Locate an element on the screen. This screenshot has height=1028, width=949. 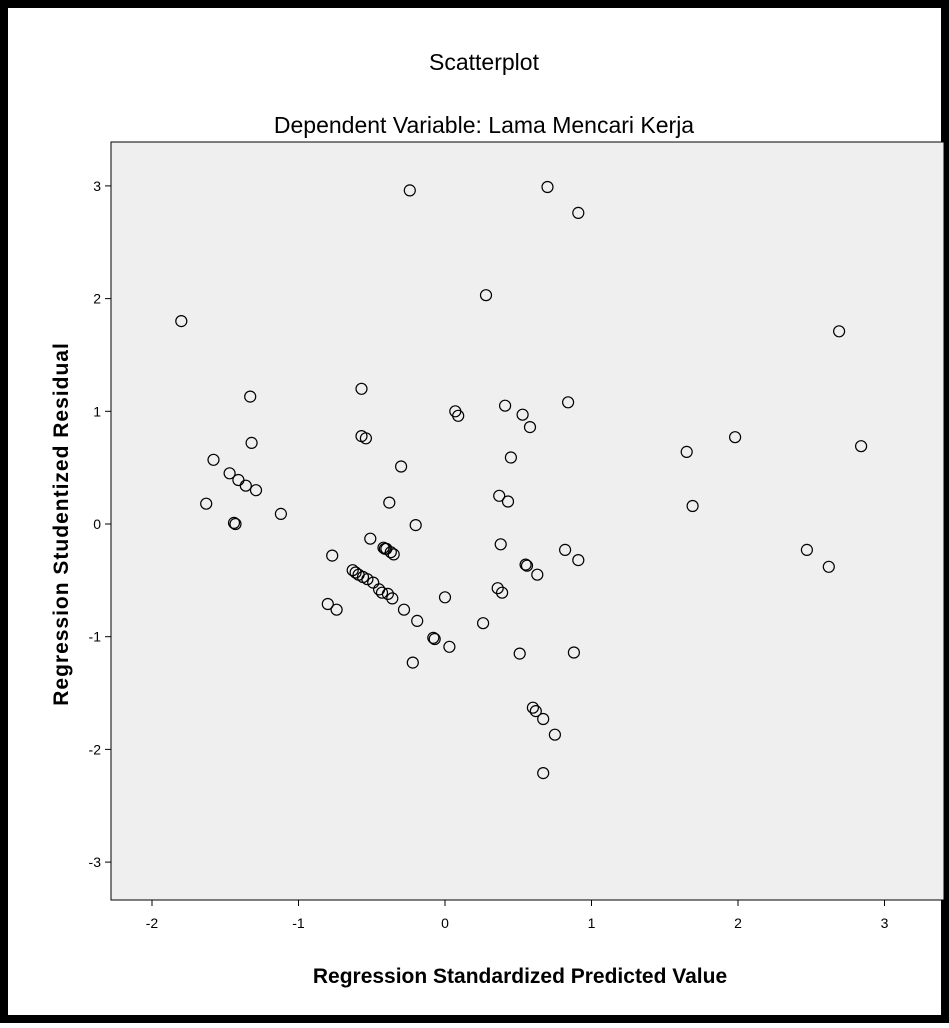
x-axis-ticks: -2 -1 0 1 2 3 is located at coordinates (517, 915).